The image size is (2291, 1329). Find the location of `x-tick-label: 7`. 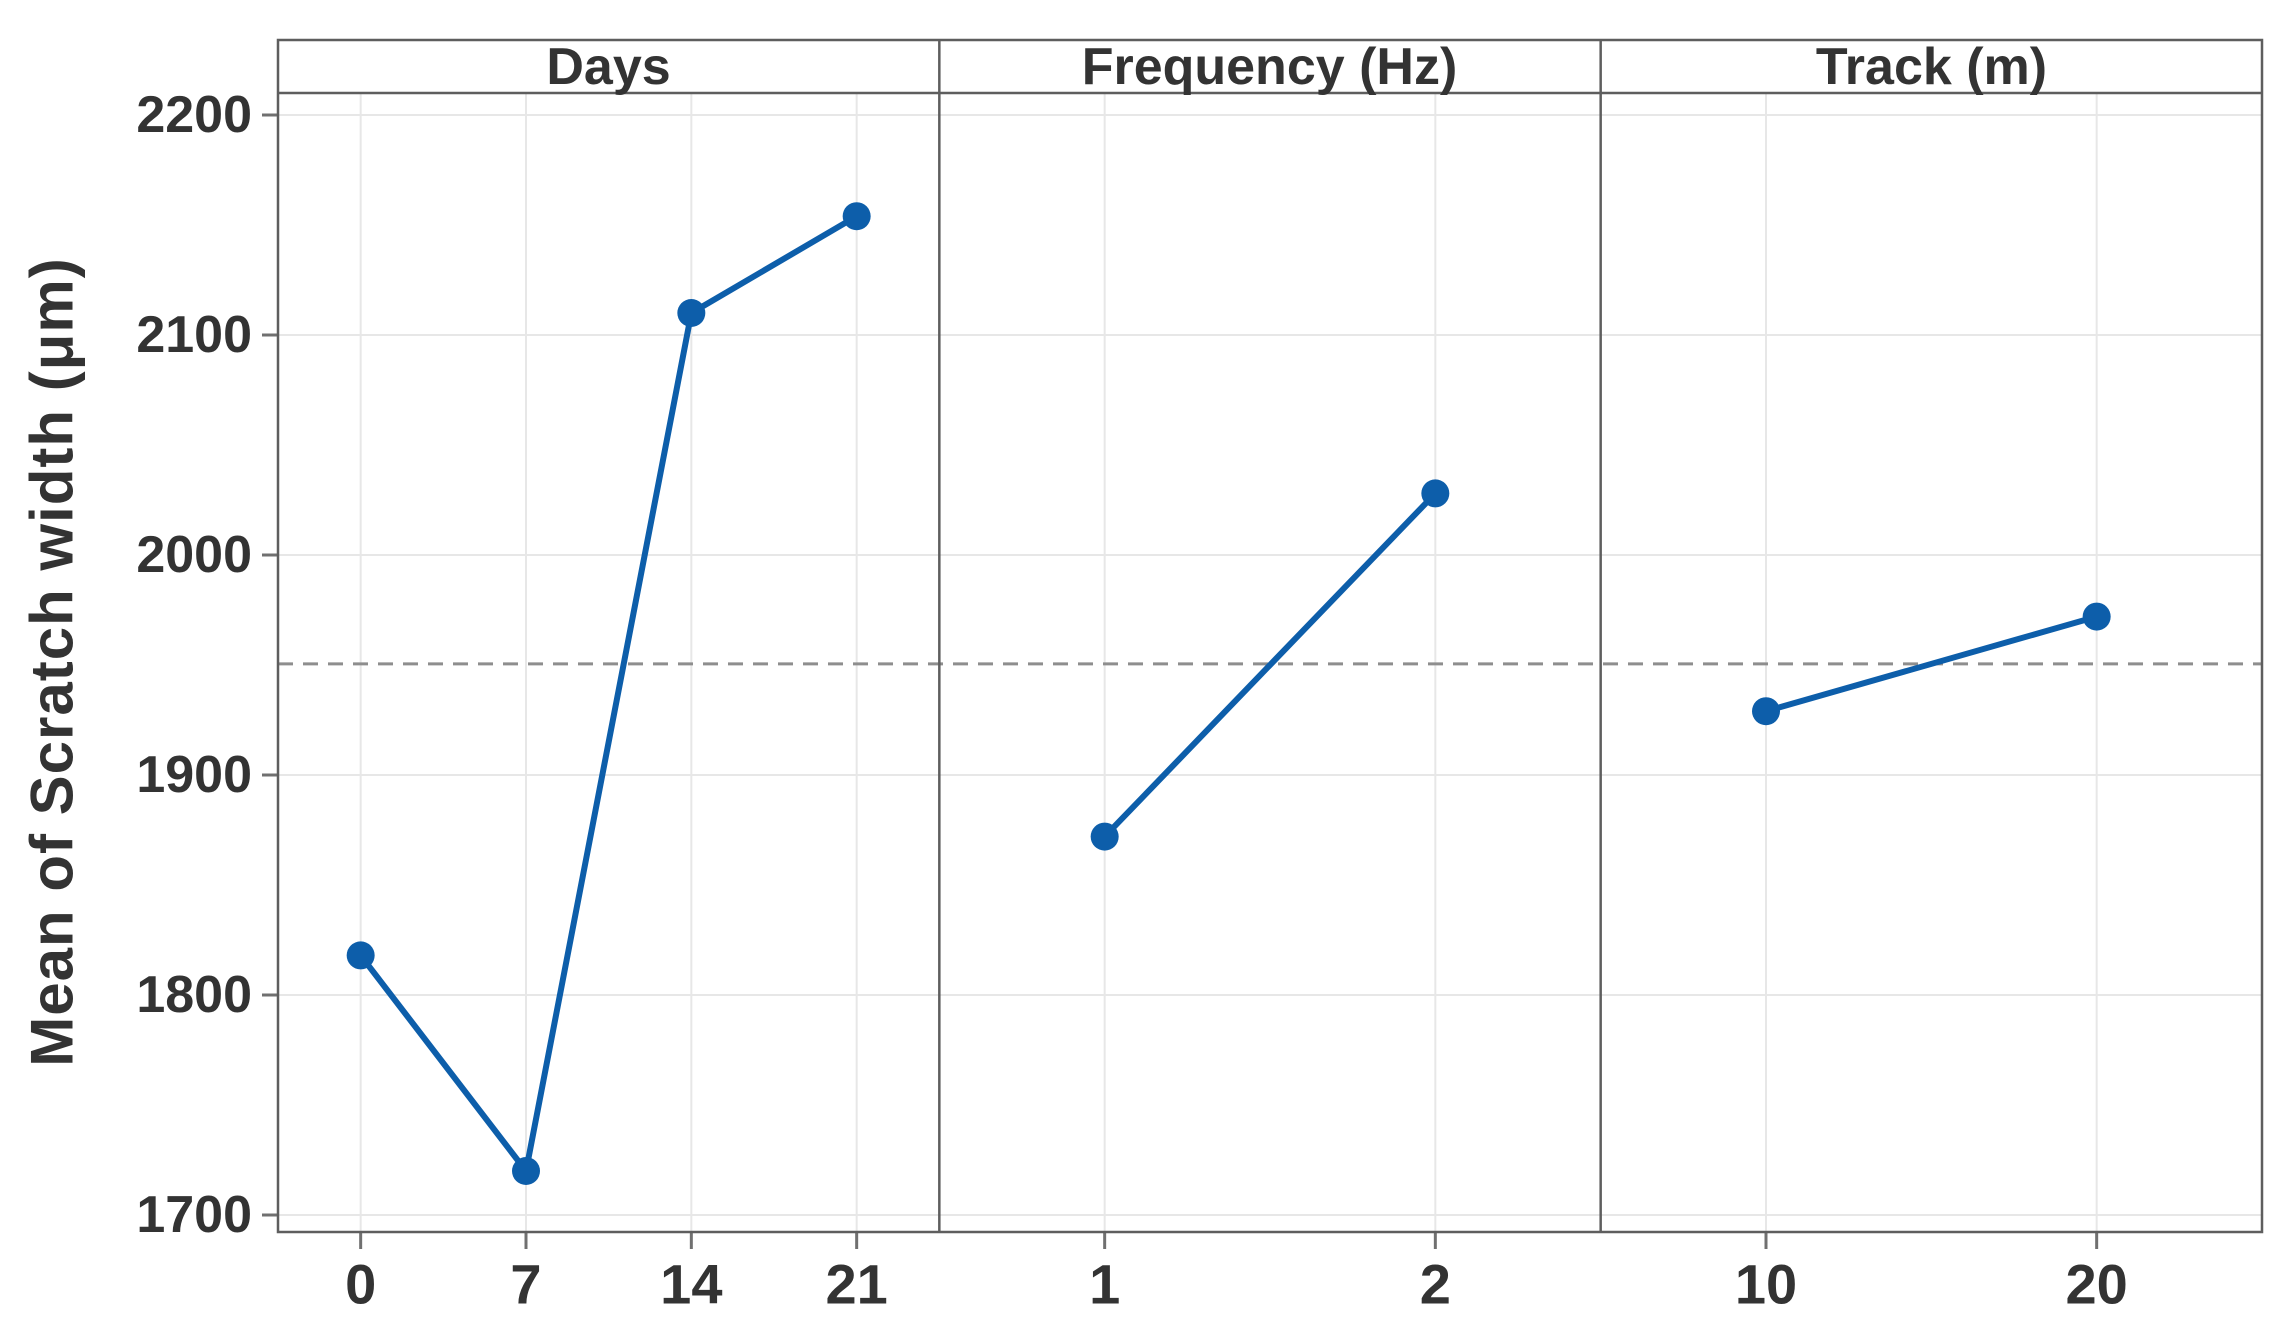

x-tick-label: 7 is located at coordinates (525, 1284).